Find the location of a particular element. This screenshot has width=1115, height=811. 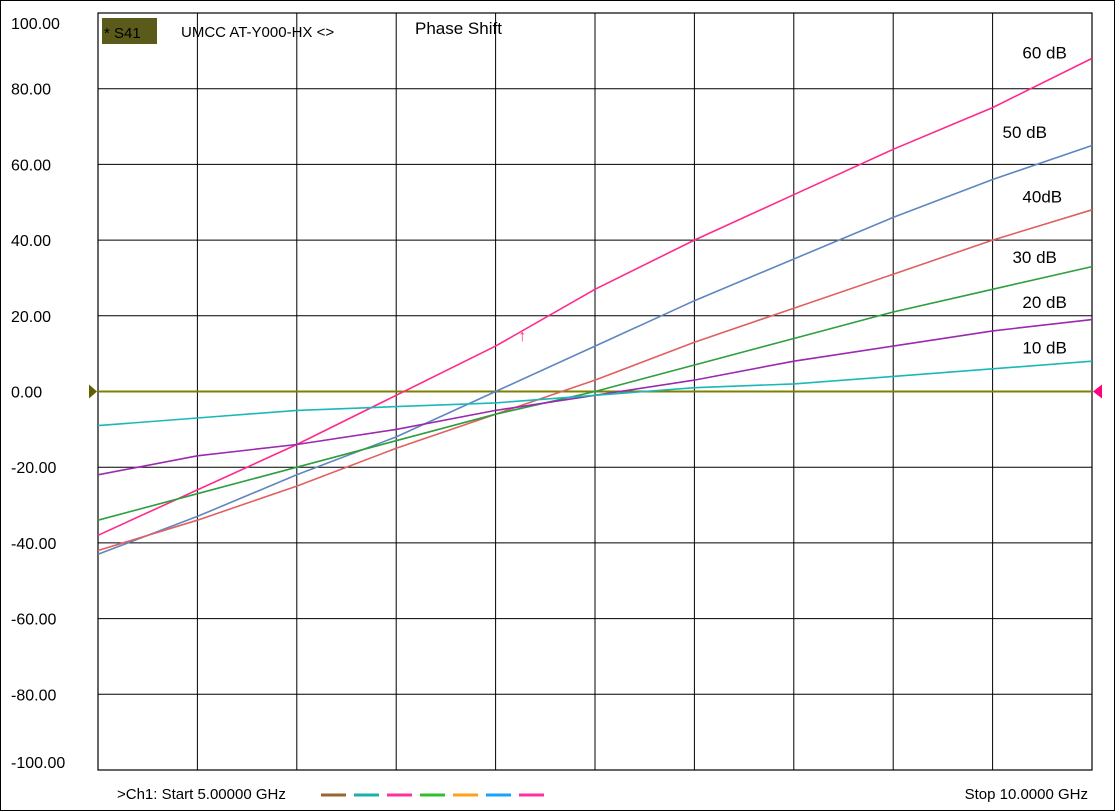

trace-10db is located at coordinates (595, 393).